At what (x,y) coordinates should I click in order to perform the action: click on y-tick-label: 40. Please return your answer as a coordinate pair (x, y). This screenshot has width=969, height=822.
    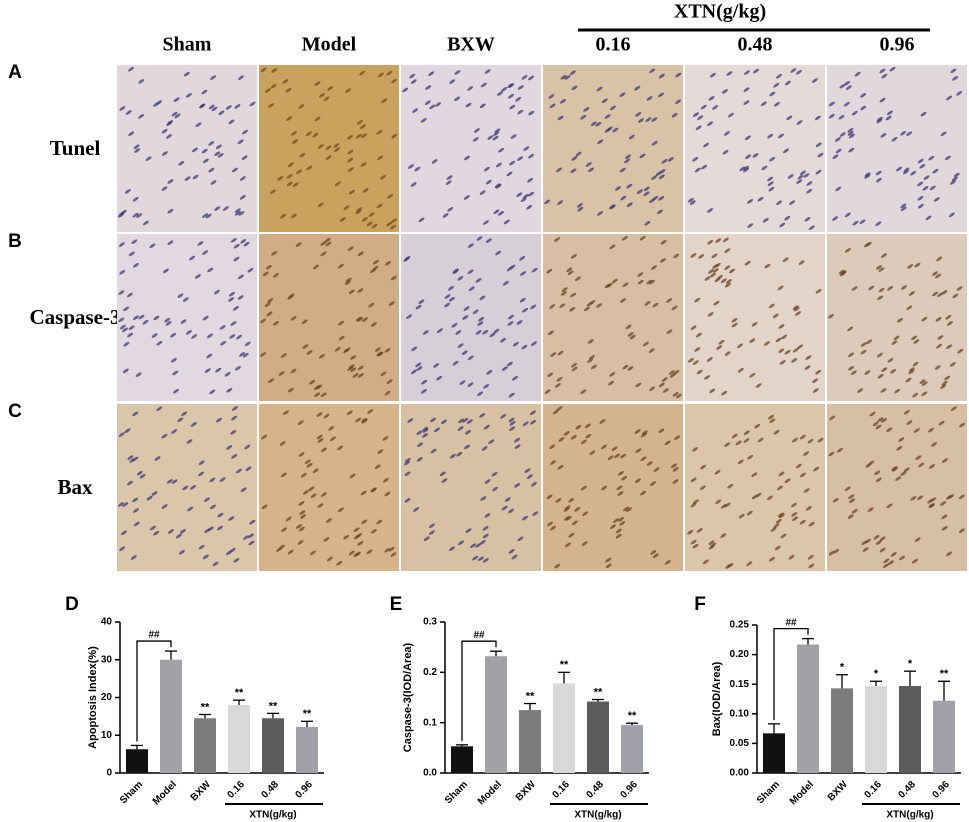
    Looking at the image, I should click on (107, 622).